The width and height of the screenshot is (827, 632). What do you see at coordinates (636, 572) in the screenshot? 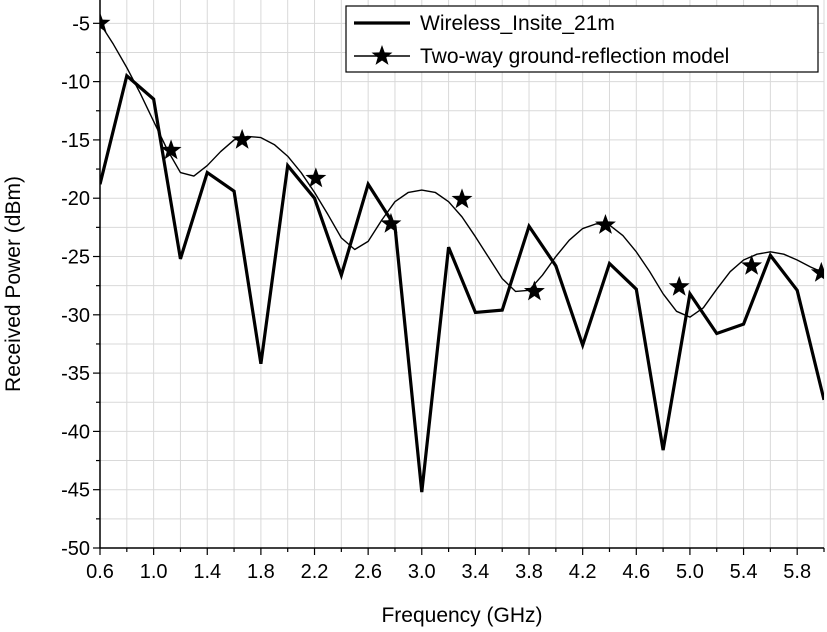
I see `x-tick-label: 4.6` at bounding box center [636, 572].